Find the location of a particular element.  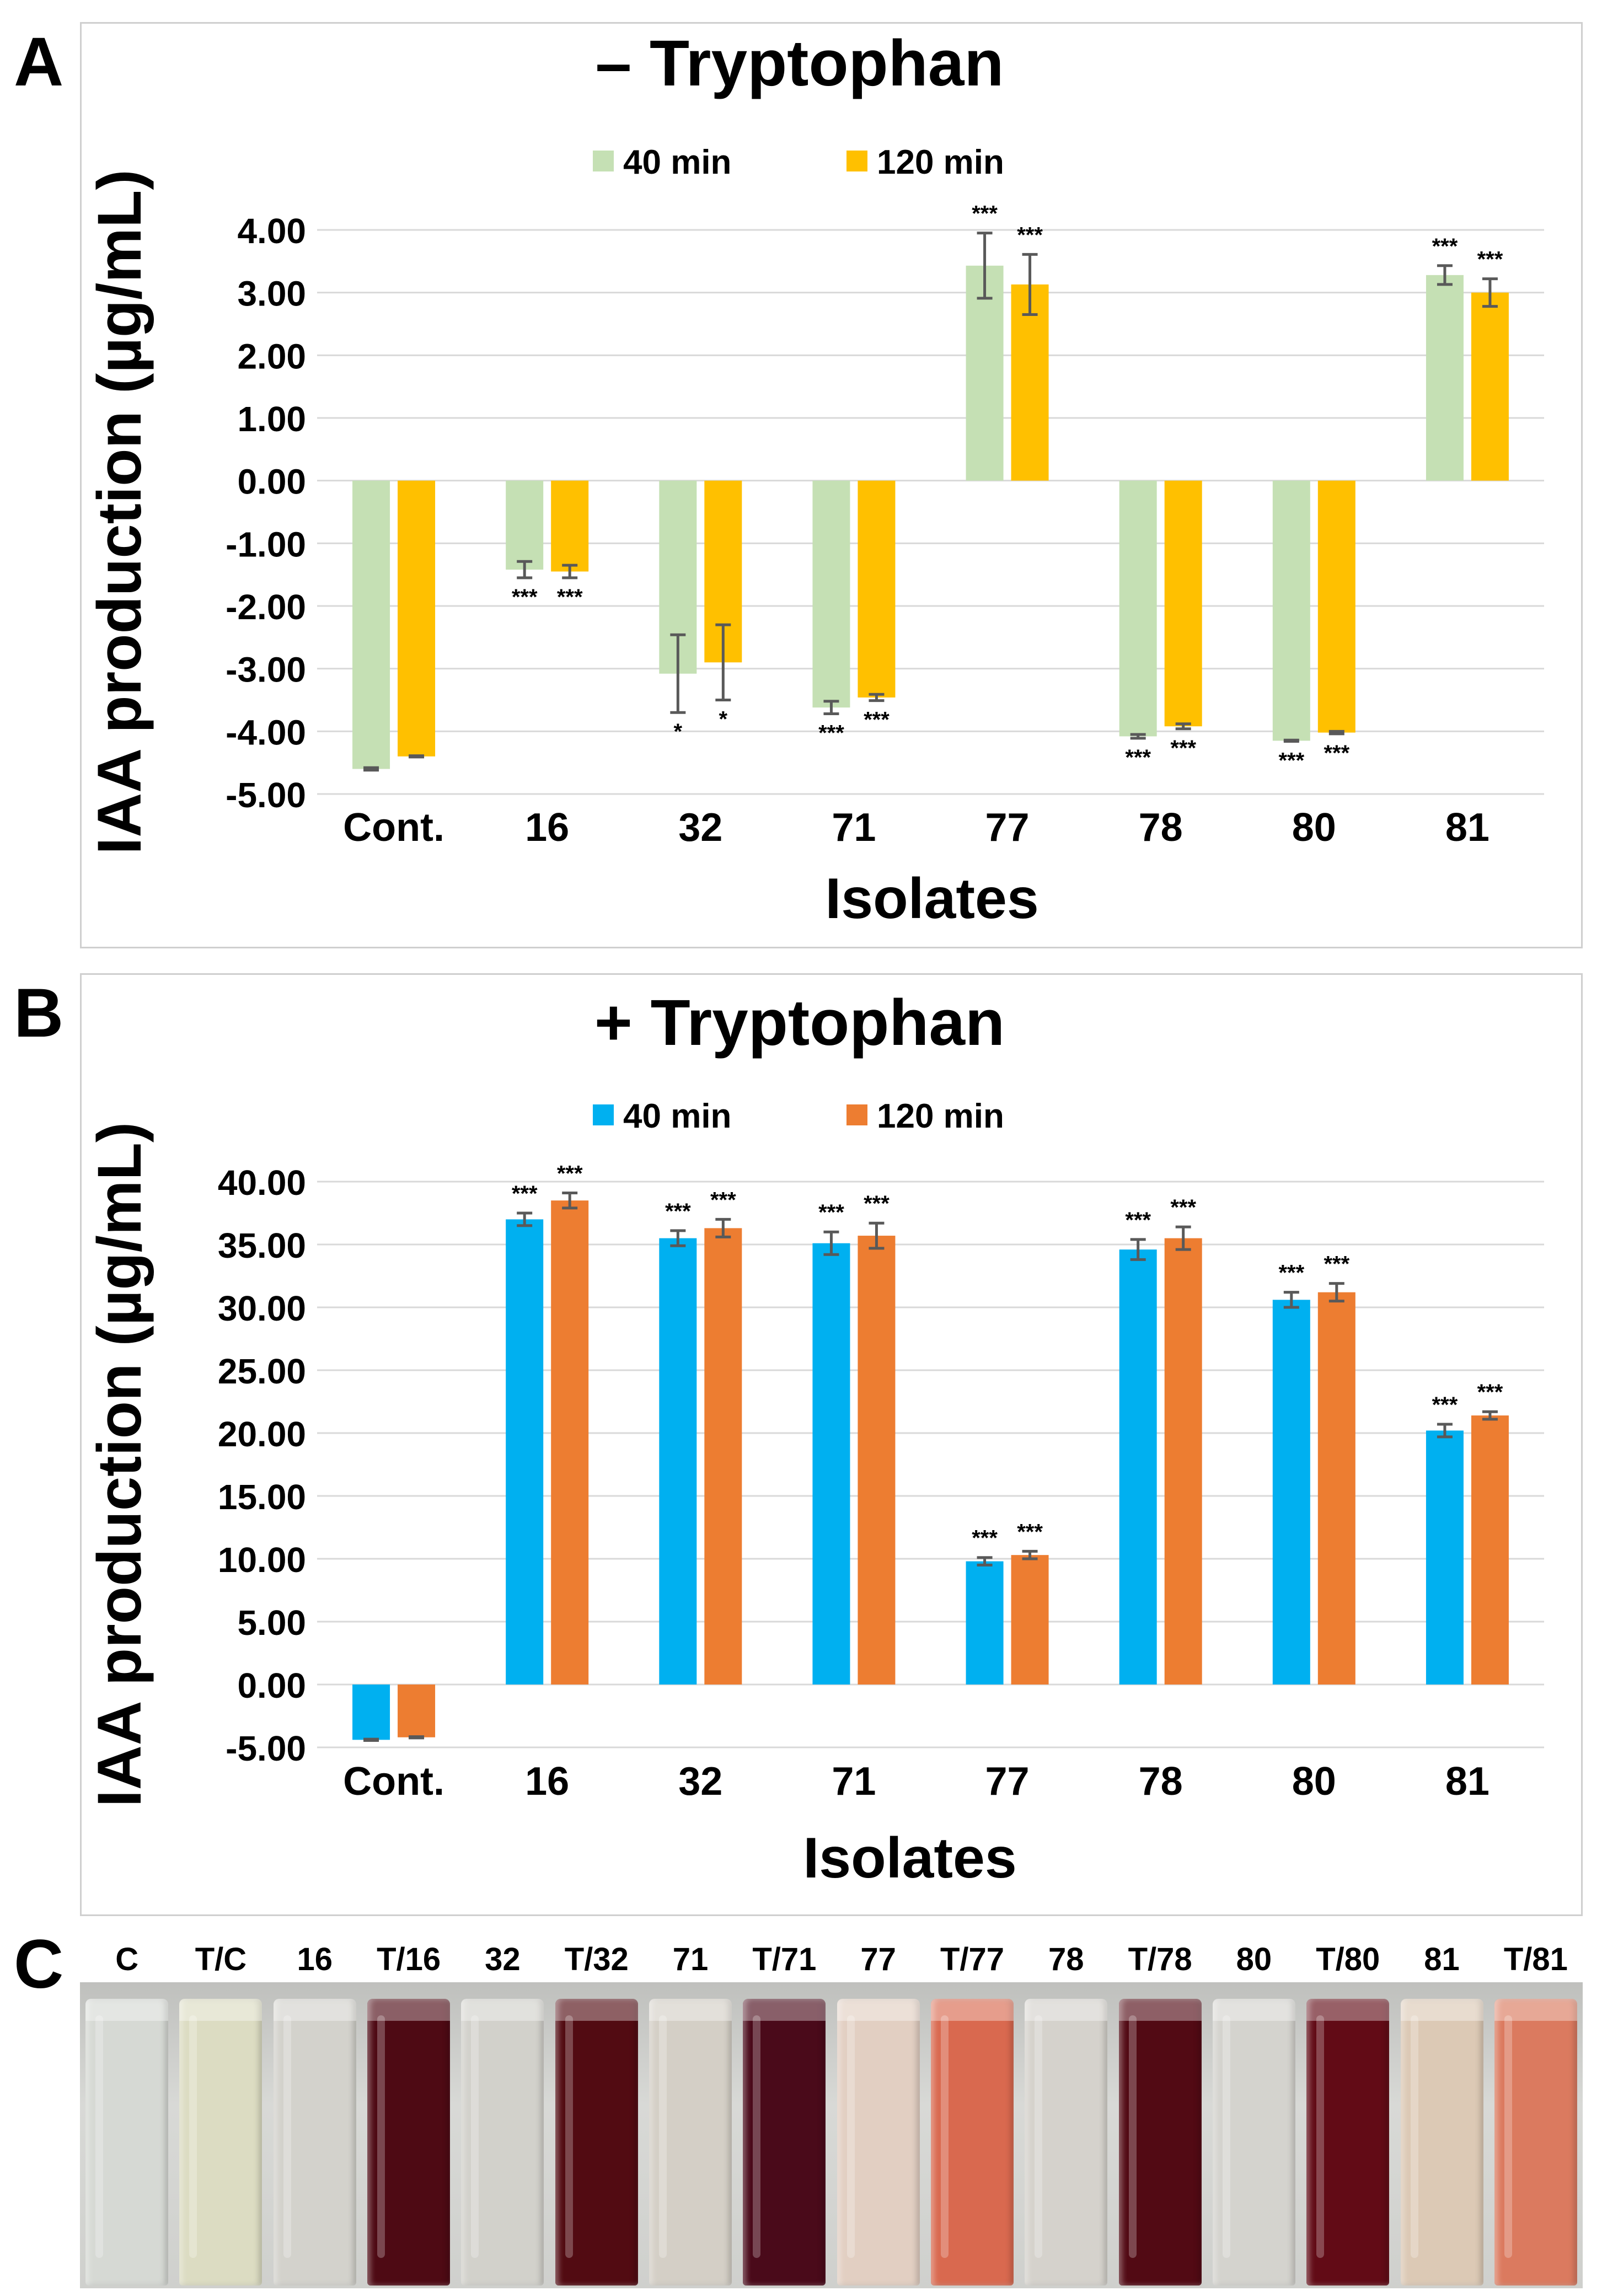

tube-label: 81 is located at coordinates (1442, 1959).